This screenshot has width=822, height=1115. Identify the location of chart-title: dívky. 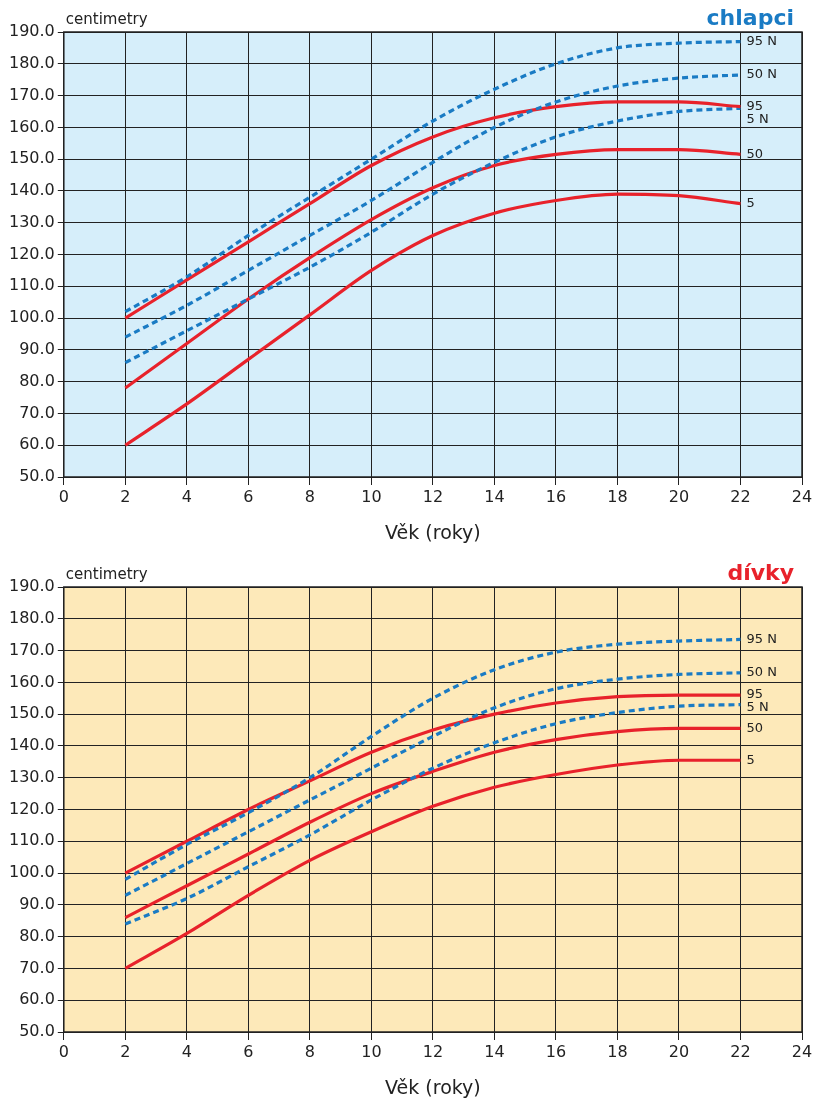
(760, 572).